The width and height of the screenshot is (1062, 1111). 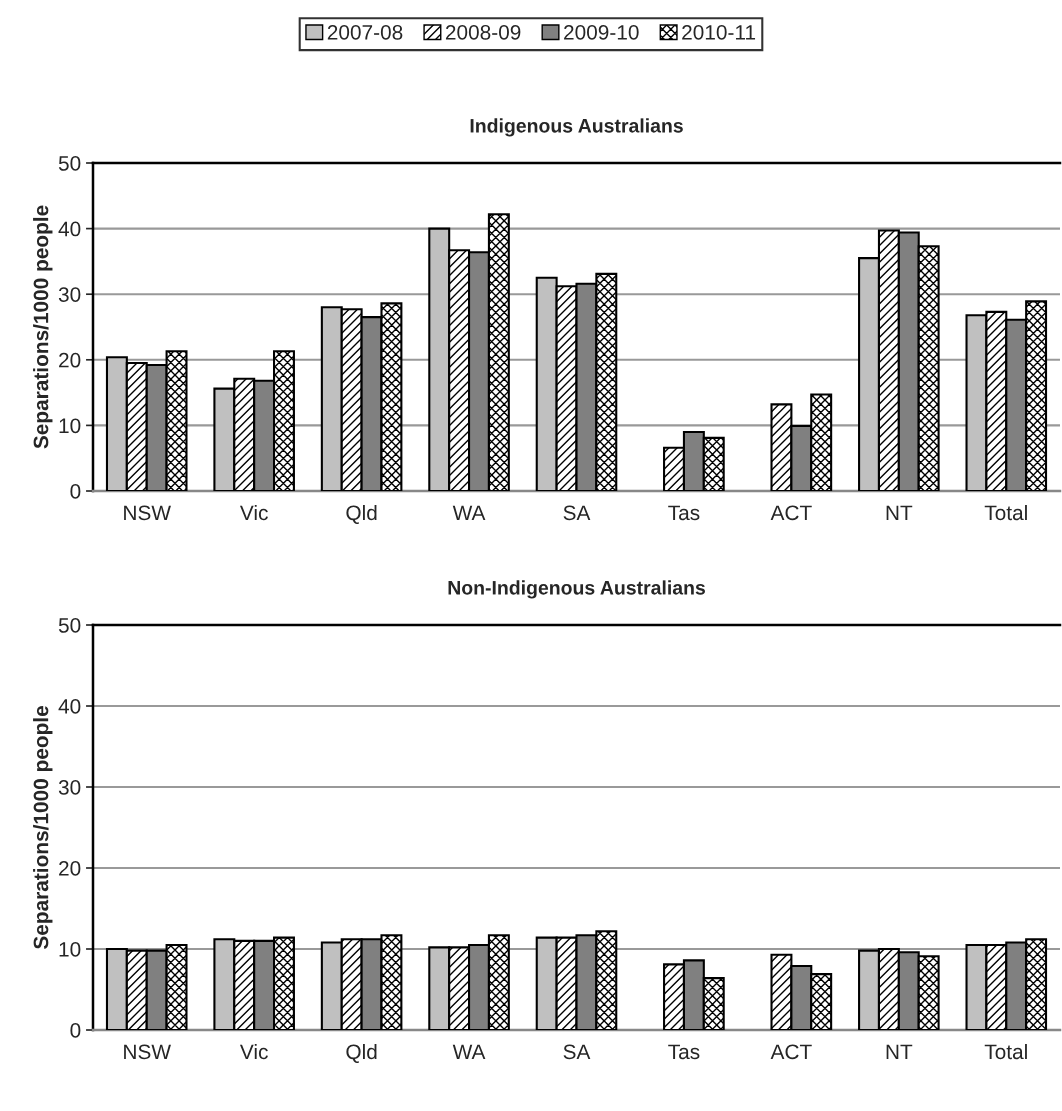 What do you see at coordinates (576, 589) in the screenshot?
I see `chart-title: Non-Indigenous Australians` at bounding box center [576, 589].